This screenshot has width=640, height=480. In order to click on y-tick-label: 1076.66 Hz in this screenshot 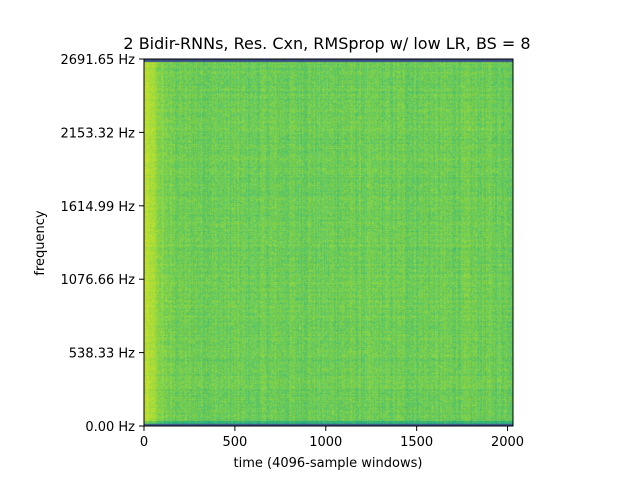, I will do `click(98, 280)`.